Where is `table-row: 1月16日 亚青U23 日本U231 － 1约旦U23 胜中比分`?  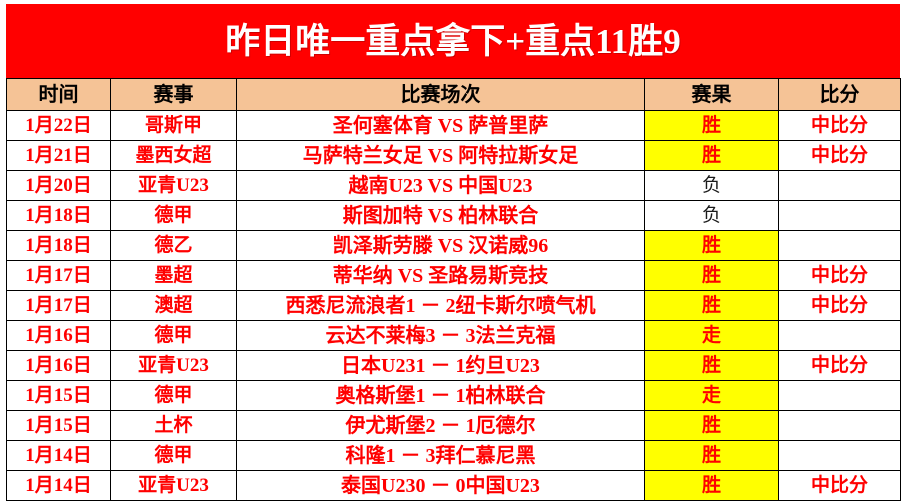
table-row: 1月16日 亚青U23 日本U231 － 1约旦U23 胜中比分 is located at coordinates (453, 365).